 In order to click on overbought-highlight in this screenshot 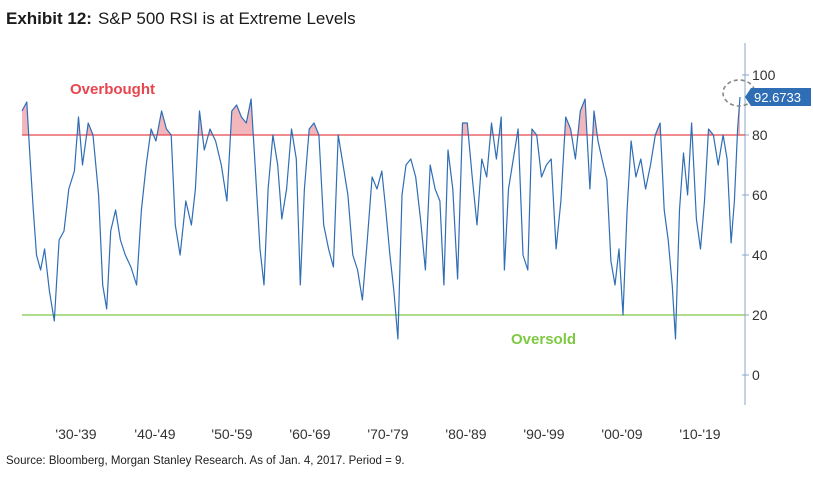, I will do `click(381, 116)`.